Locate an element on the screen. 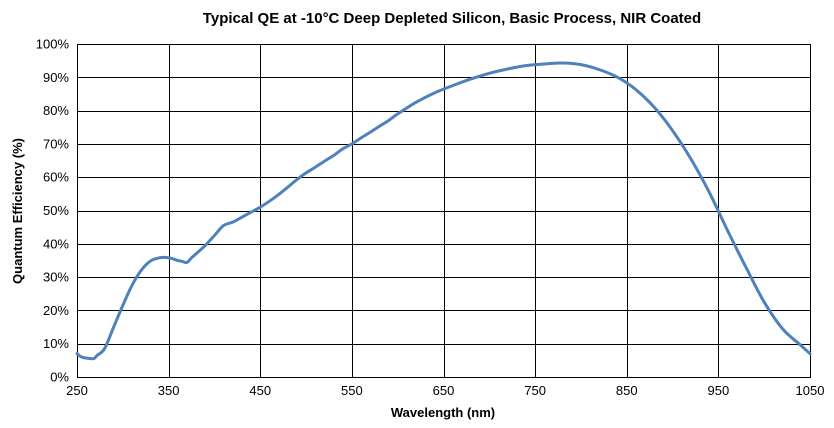 The width and height of the screenshot is (834, 428). y-tick-labels: 0% 10% 20% 30% 40% 50% 60% 70% 80% 90% 100% is located at coordinates (53, 211).